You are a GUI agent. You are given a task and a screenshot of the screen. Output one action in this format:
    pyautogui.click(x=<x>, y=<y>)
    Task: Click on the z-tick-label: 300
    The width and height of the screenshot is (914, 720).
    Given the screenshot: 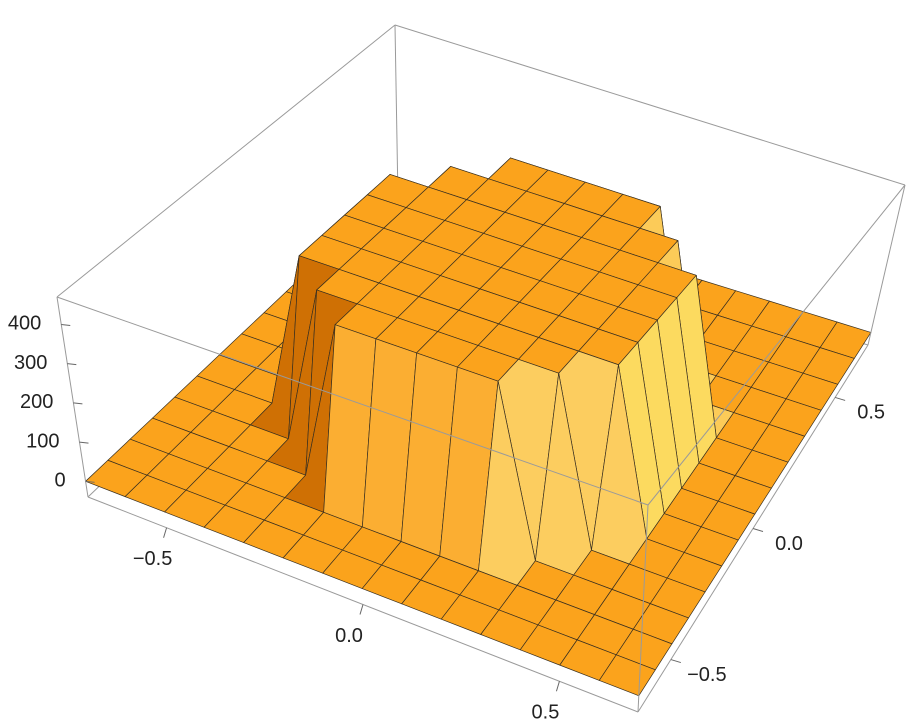 What is the action you would take?
    pyautogui.click(x=30, y=363)
    